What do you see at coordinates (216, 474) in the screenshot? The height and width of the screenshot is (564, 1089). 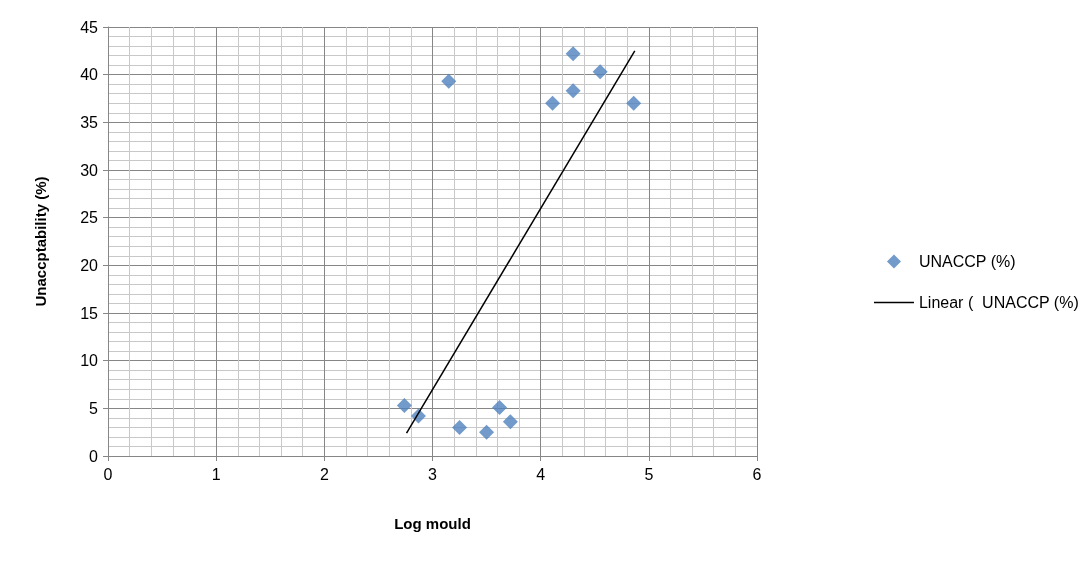 I see `x-tick-label: 1` at bounding box center [216, 474].